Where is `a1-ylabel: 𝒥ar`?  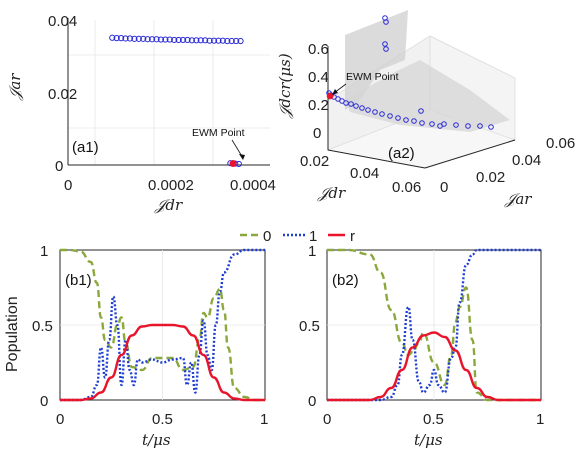
a1-ylabel: 𝒥ar is located at coordinates (15, 87).